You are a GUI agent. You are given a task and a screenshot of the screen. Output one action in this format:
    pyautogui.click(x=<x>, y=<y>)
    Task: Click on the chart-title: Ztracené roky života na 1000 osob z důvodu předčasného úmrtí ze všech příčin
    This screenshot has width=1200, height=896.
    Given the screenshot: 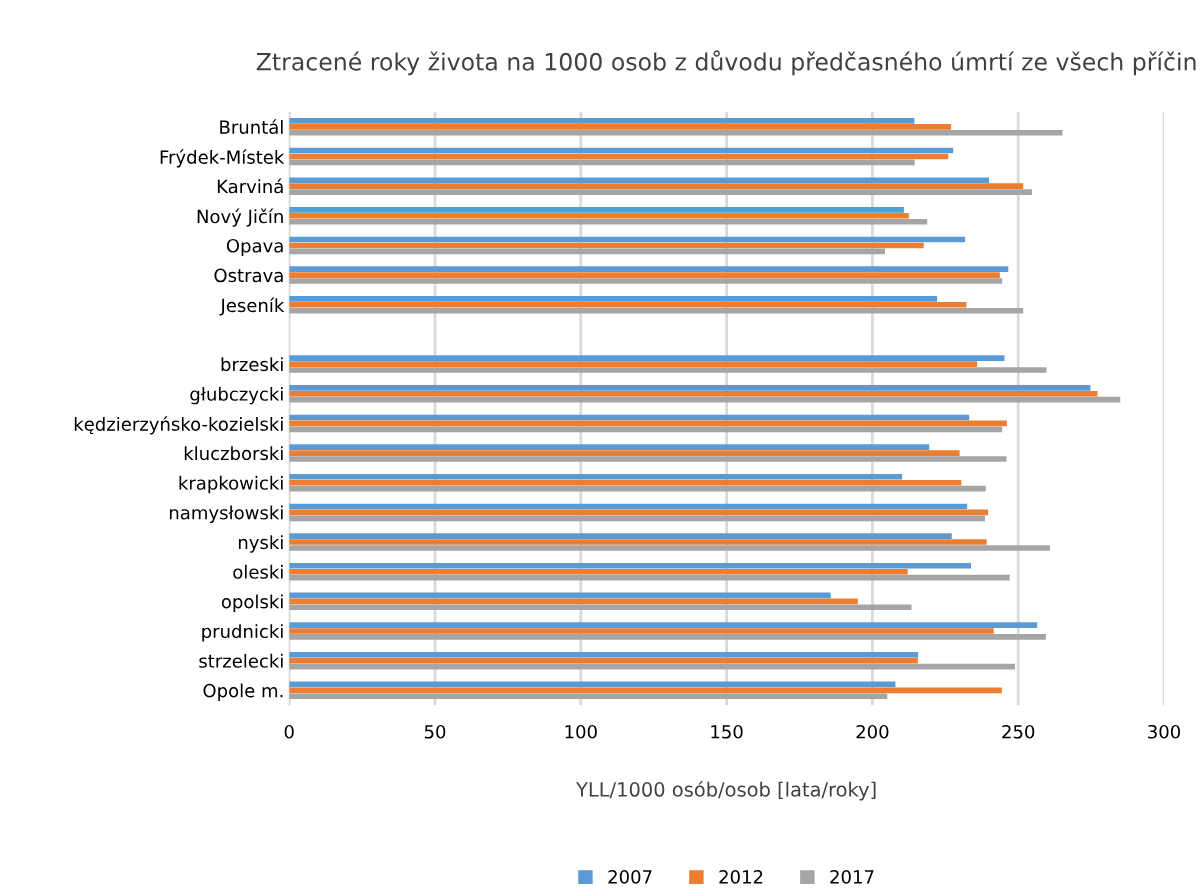 What is the action you would take?
    pyautogui.click(x=726, y=63)
    